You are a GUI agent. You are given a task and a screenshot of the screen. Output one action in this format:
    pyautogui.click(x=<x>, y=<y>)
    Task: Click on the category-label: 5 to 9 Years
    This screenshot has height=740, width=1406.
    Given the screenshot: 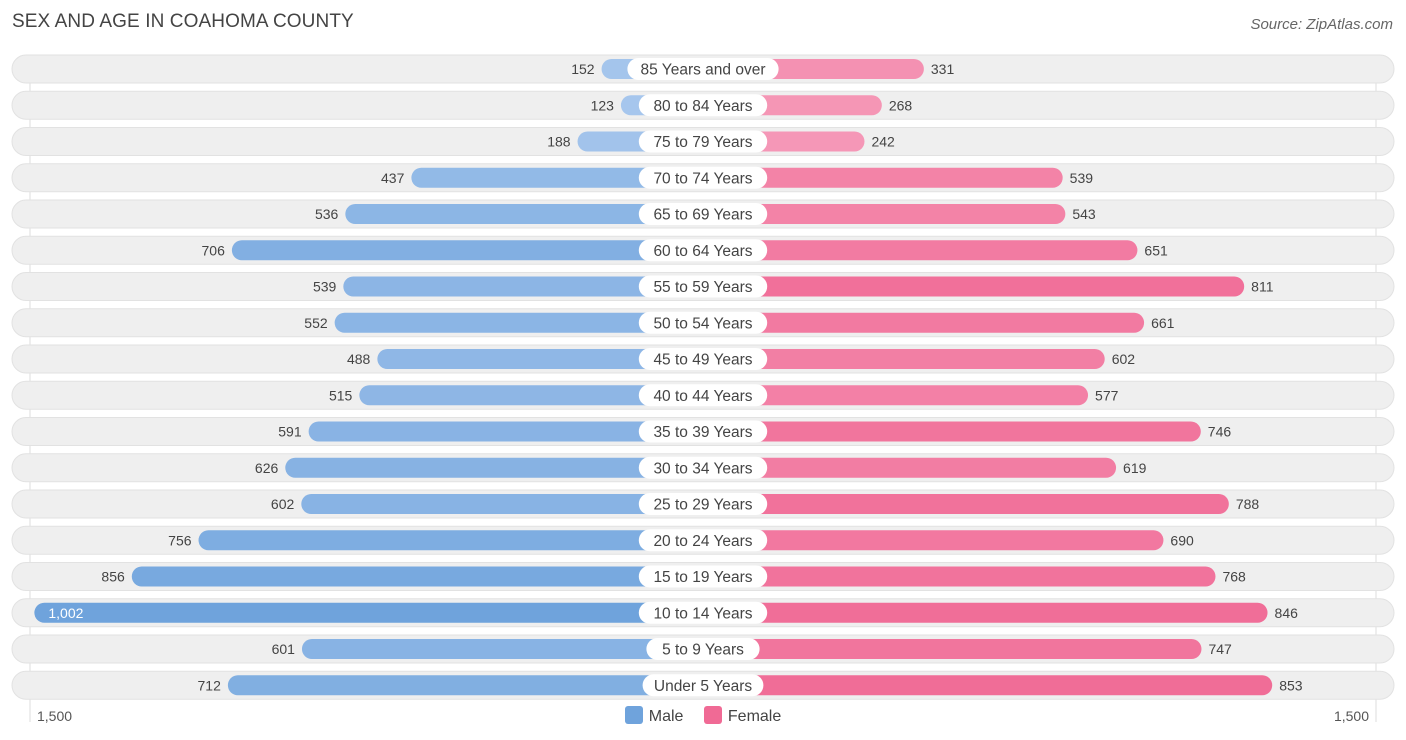 What is the action you would take?
    pyautogui.click(x=703, y=650)
    